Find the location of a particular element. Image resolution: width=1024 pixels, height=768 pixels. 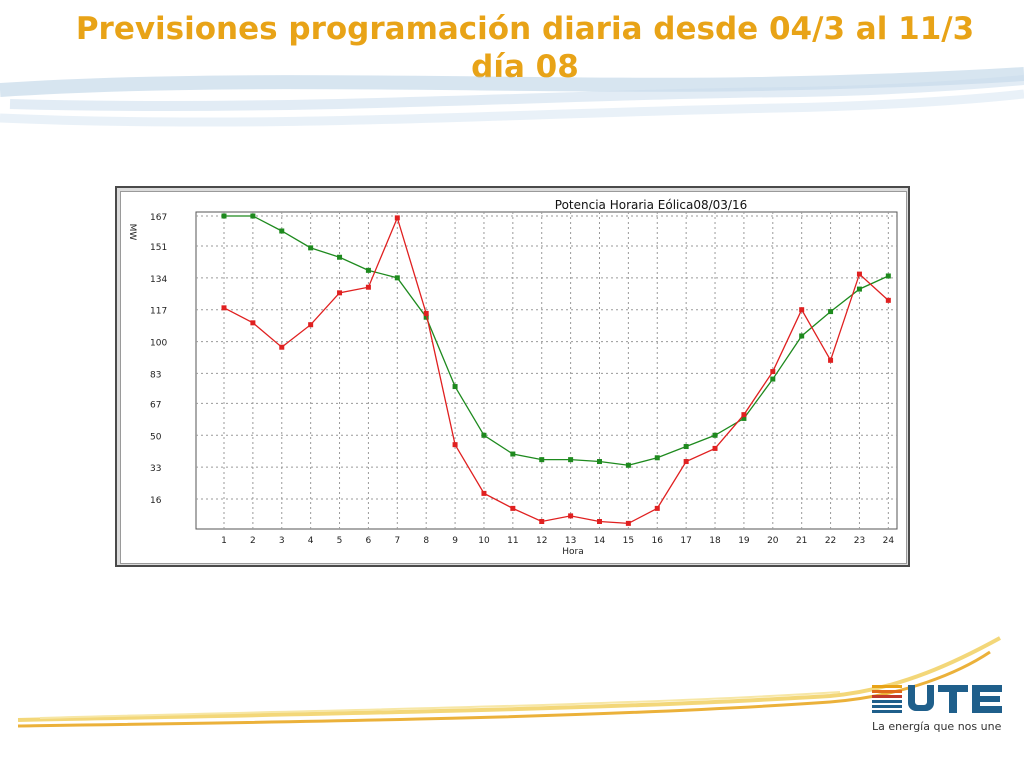

brand-tagline: La energía que nos une is located at coordinates (937, 726).